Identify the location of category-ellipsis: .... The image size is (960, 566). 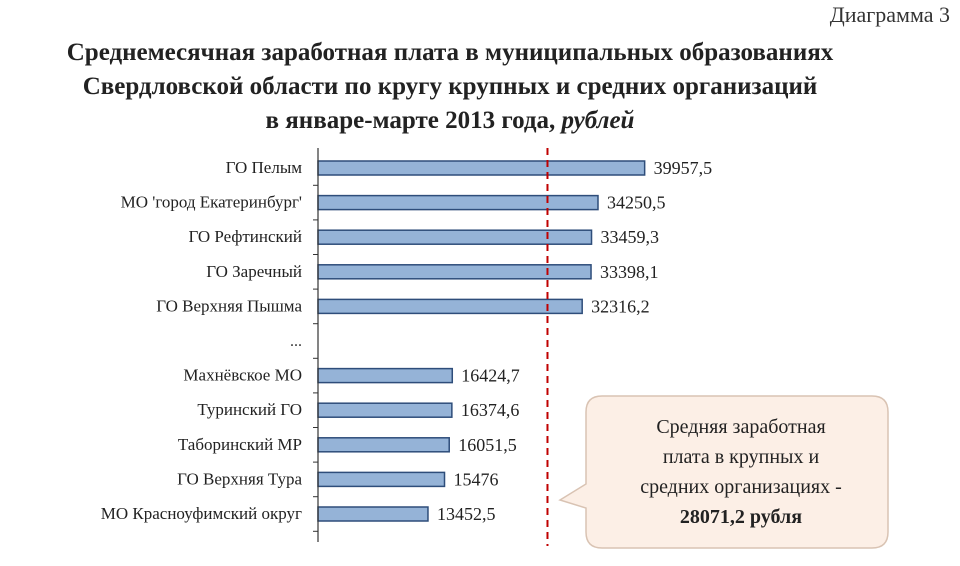
(296, 341).